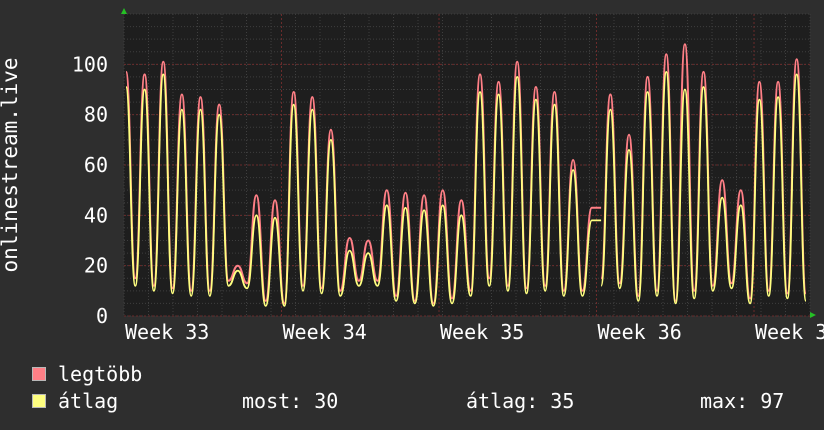 Image resolution: width=824 pixels, height=430 pixels. I want to click on y-tick-label: 40, so click(96, 215).